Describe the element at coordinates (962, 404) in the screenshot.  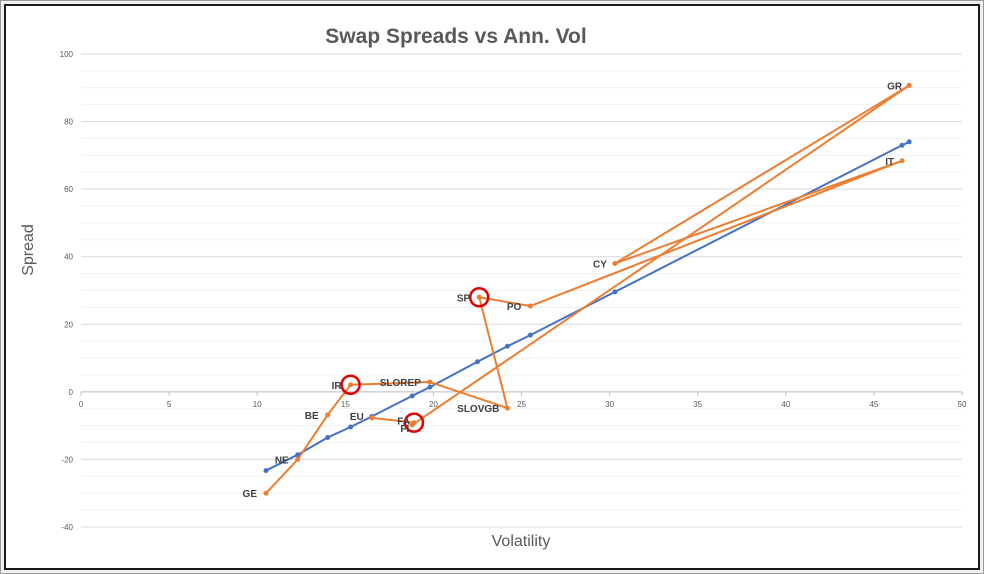
I see `x-tick-label: 50` at that location.